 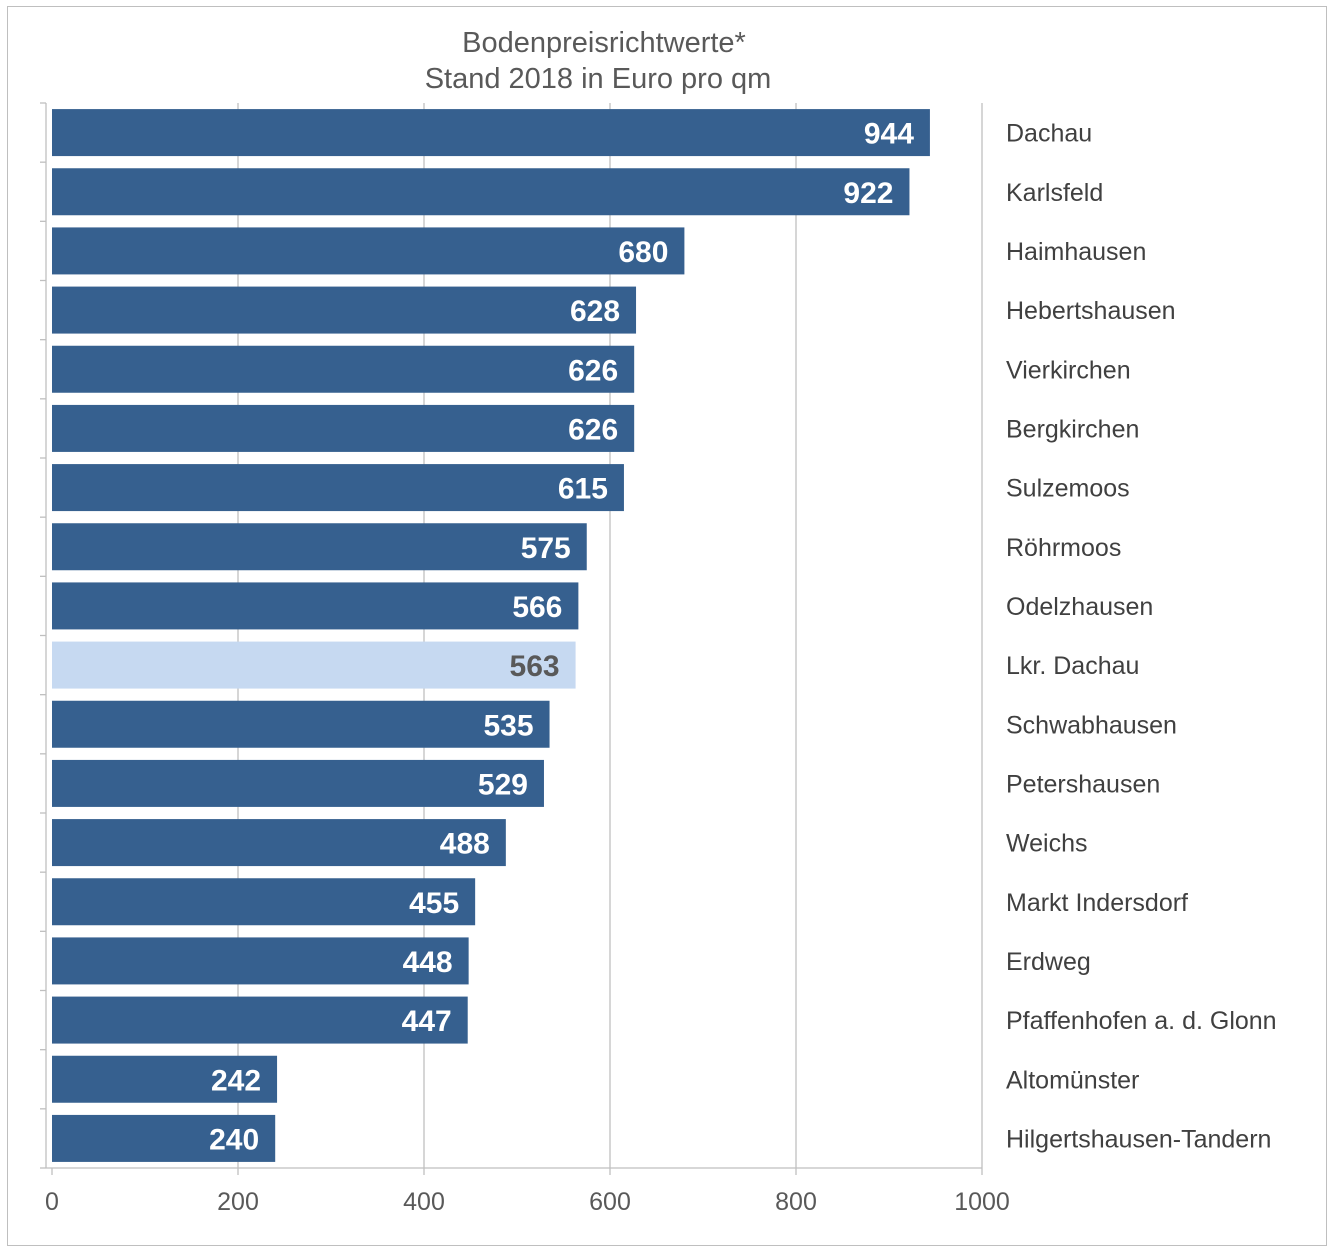 I want to click on data-label: 615, so click(x=583, y=489).